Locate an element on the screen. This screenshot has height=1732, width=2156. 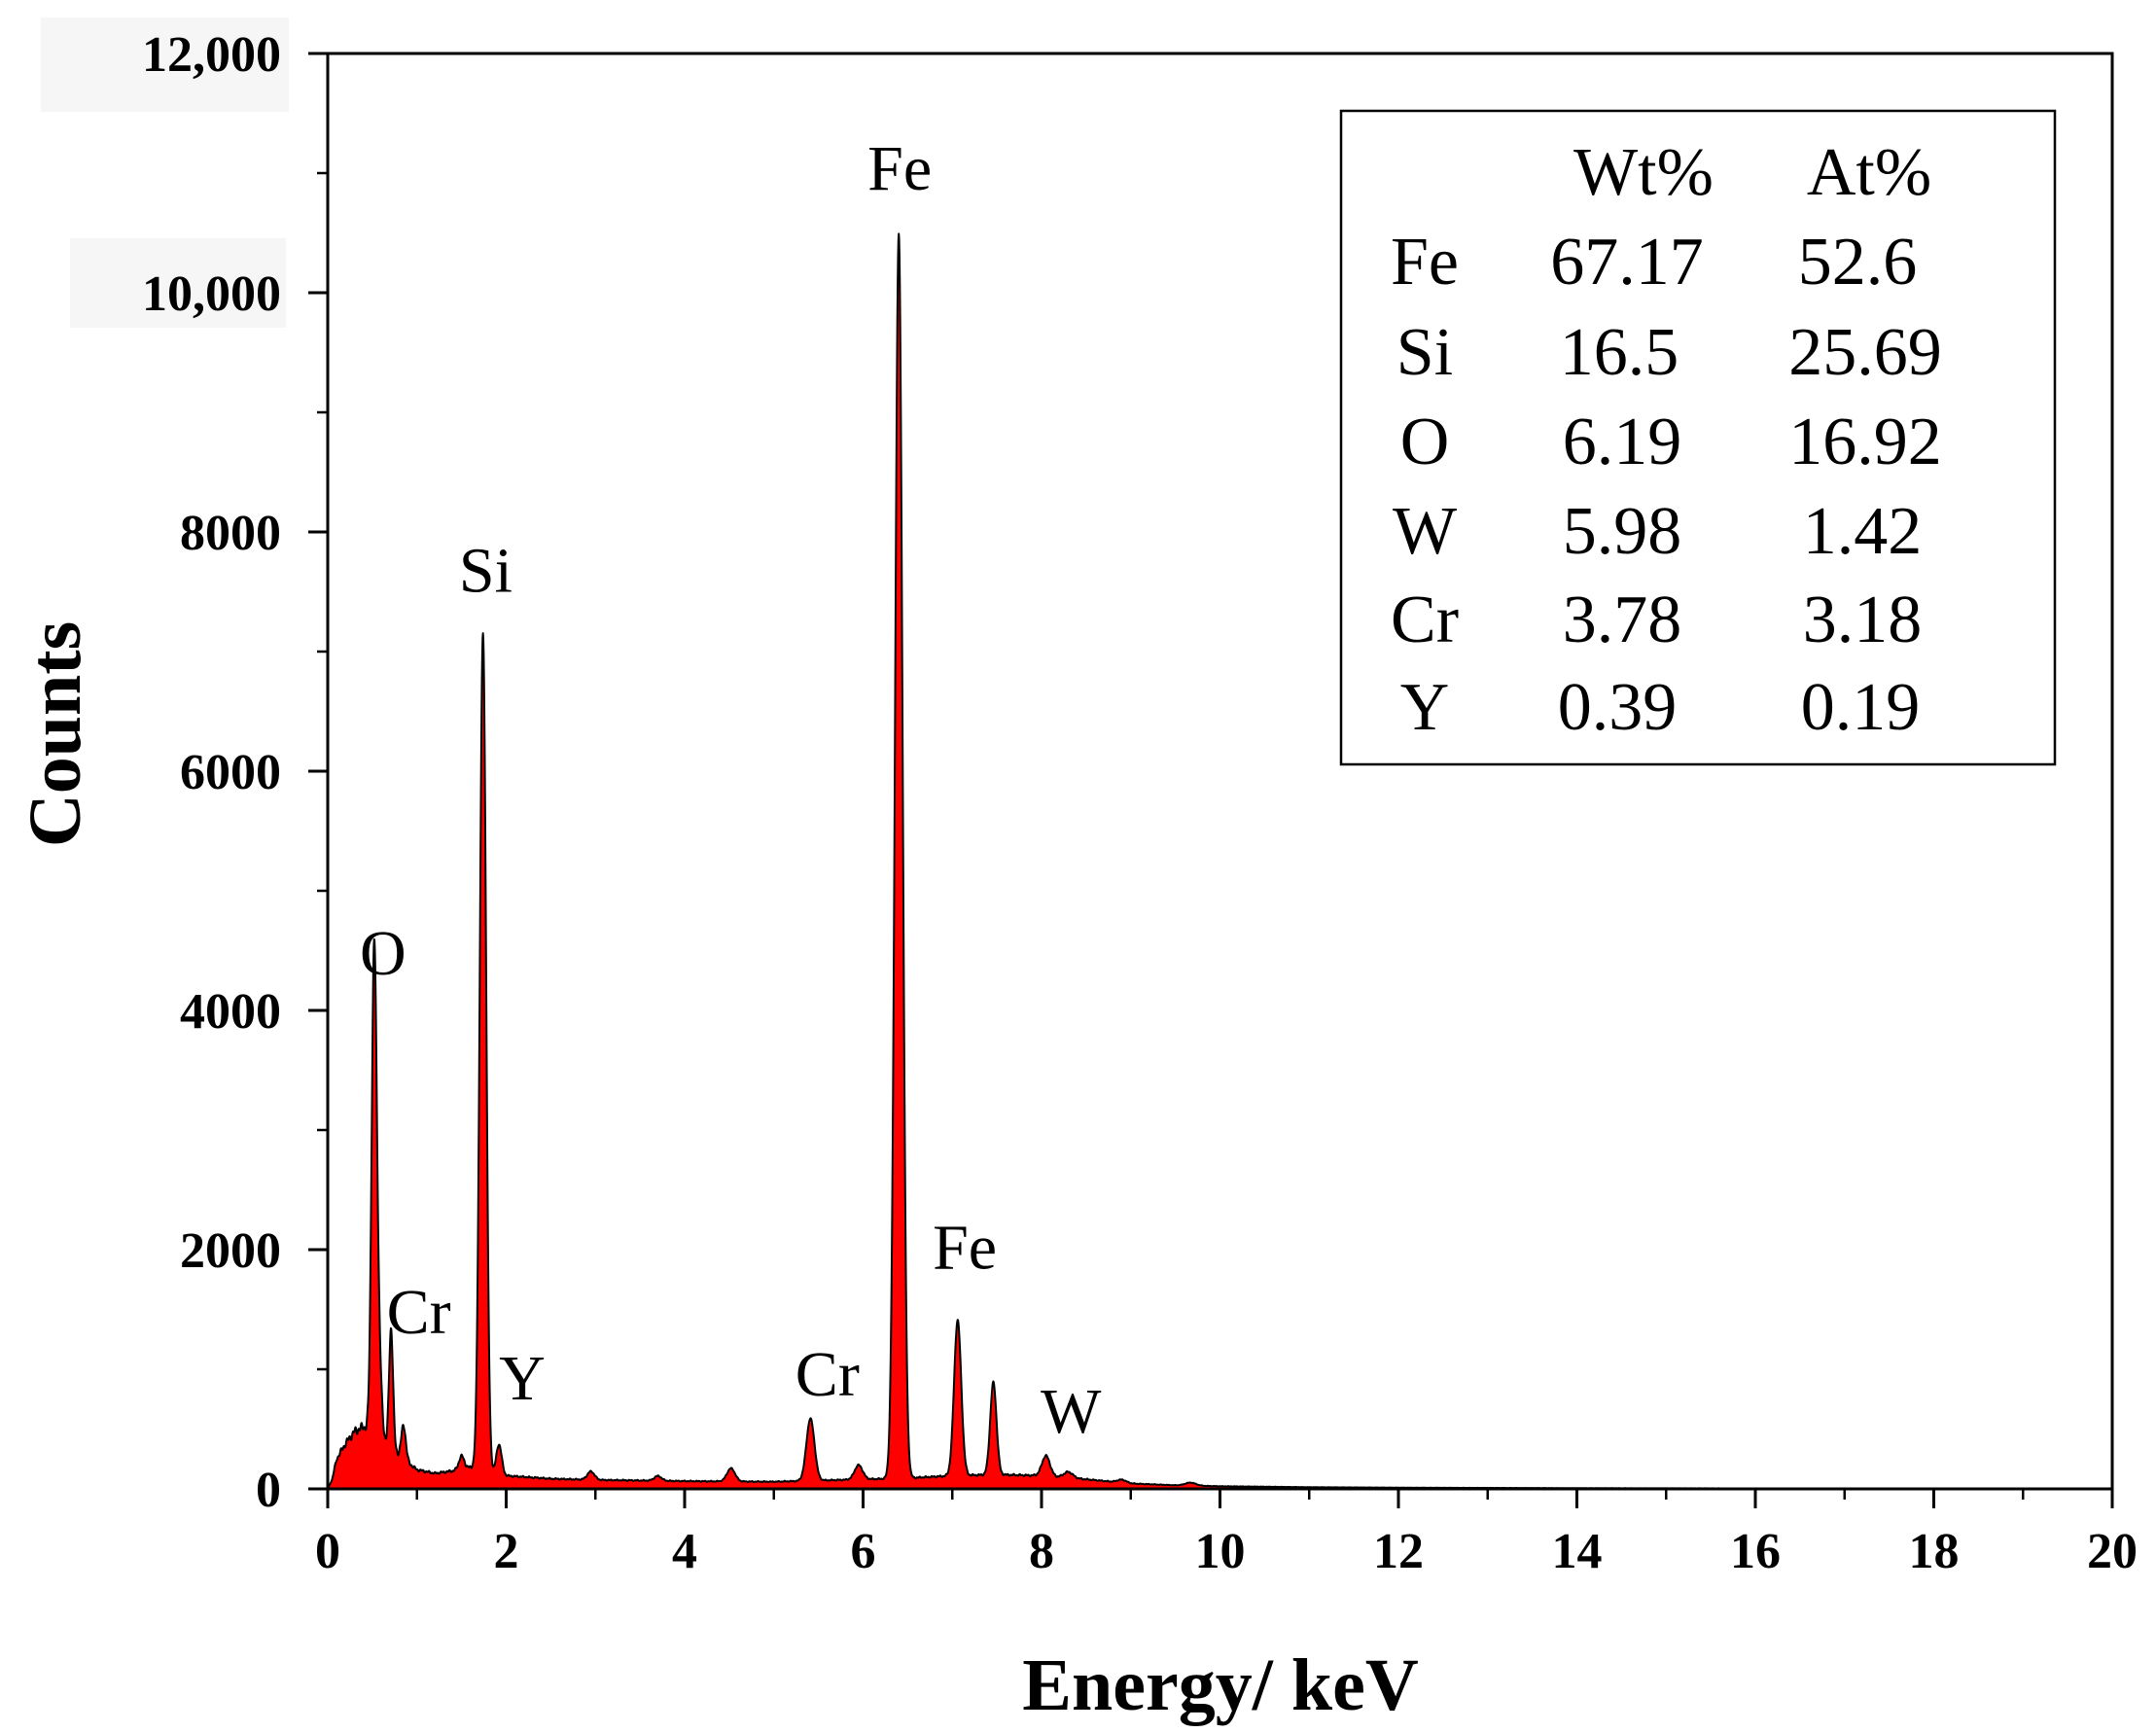
x-tick-label: 10 is located at coordinates (1220, 1551).